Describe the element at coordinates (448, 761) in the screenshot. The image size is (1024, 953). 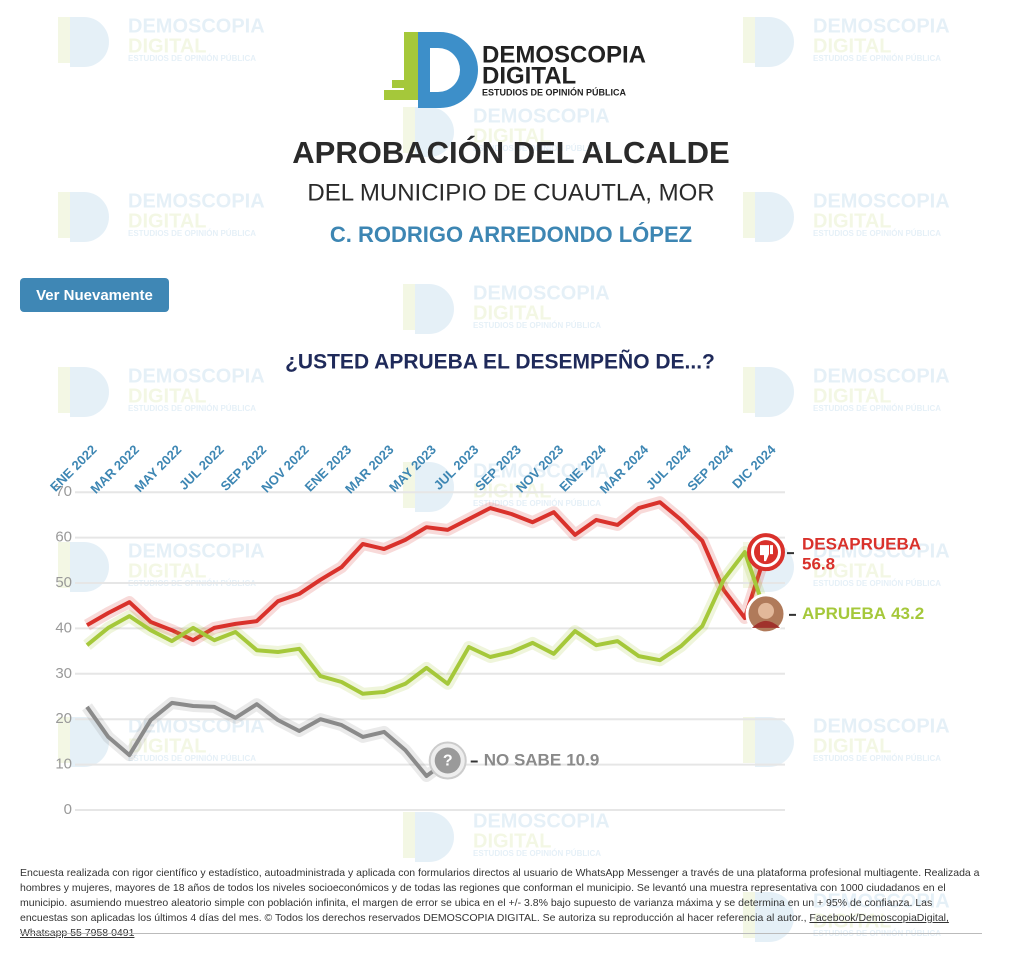
I see `help-icon: ?` at that location.